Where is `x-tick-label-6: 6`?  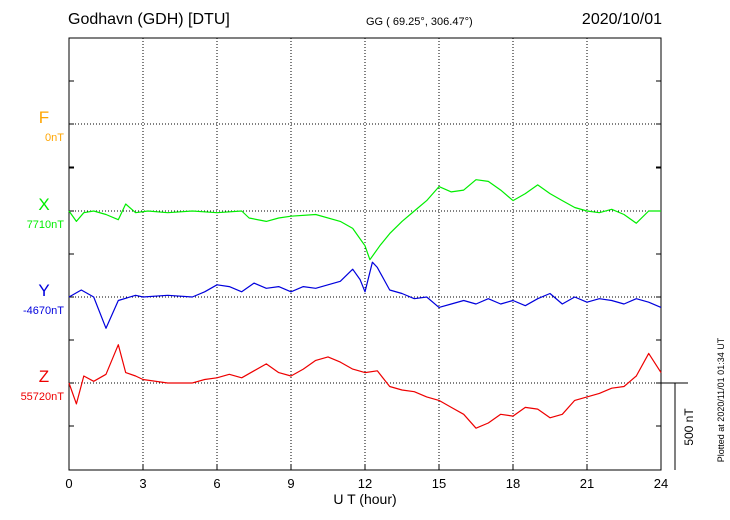
x-tick-label-6: 6 is located at coordinates (216, 483).